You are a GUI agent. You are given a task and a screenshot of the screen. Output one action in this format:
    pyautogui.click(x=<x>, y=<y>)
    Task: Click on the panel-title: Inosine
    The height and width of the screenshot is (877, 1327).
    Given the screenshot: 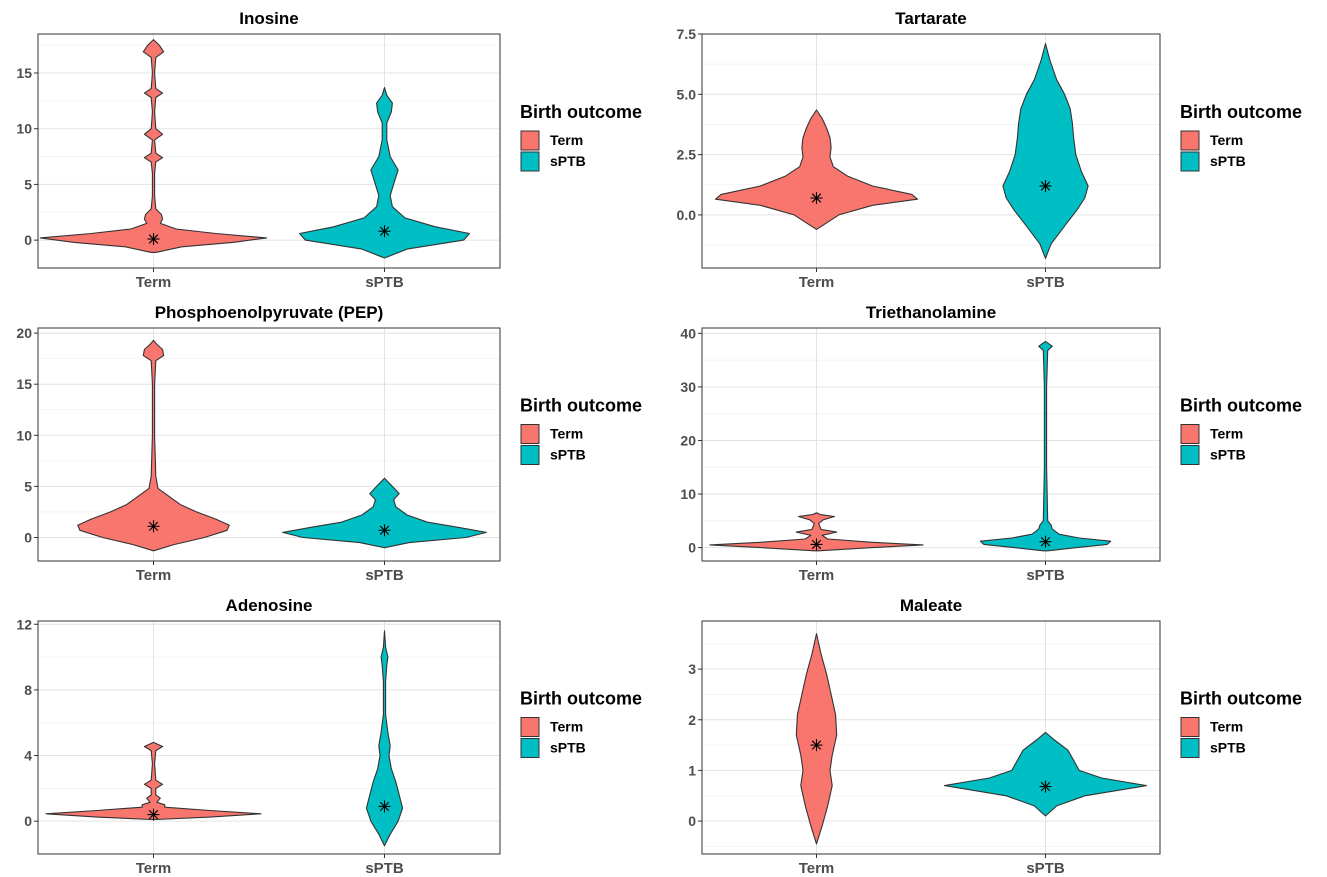 What is the action you would take?
    pyautogui.click(x=269, y=18)
    